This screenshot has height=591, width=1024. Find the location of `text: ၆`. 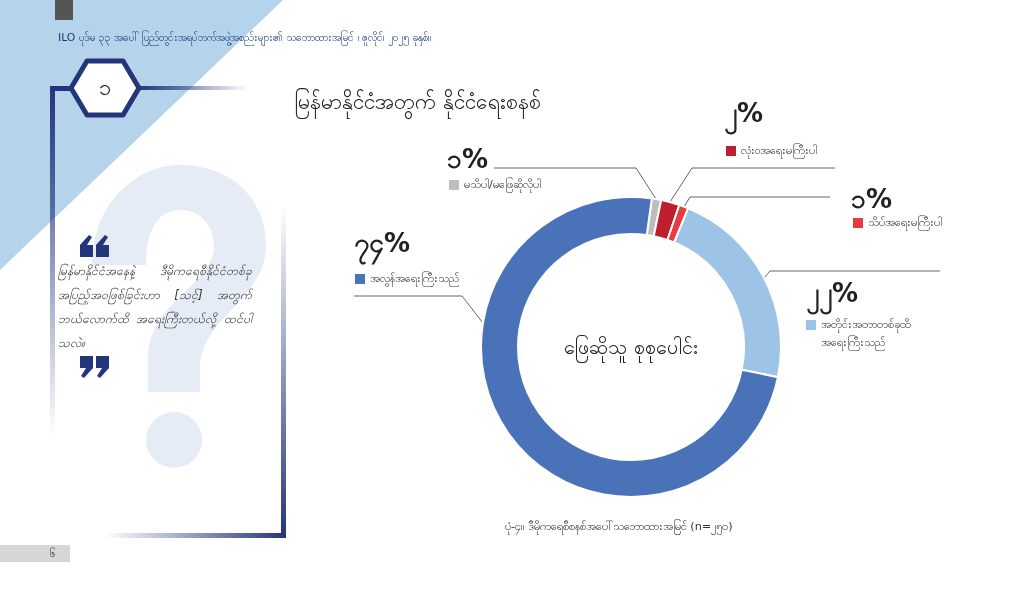

text: ၆ is located at coordinates (53, 553).